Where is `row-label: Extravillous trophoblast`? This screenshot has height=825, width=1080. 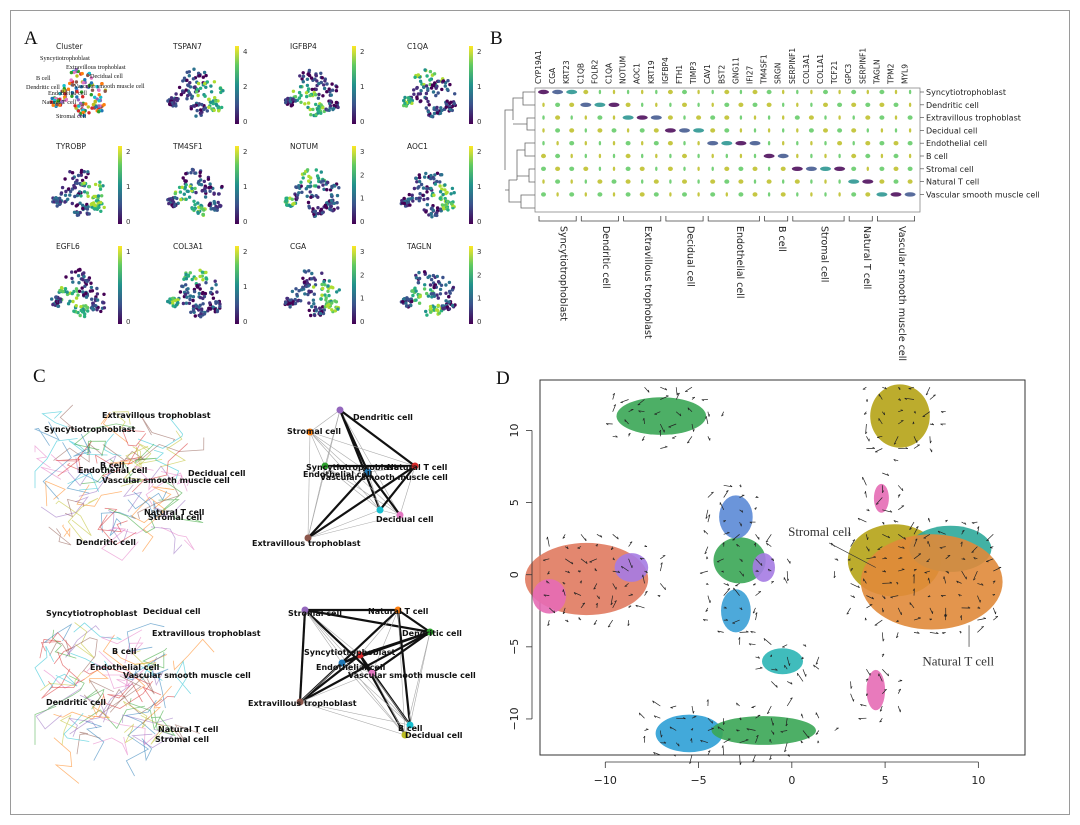
row-label: Extravillous trophoblast is located at coordinates (973, 118).